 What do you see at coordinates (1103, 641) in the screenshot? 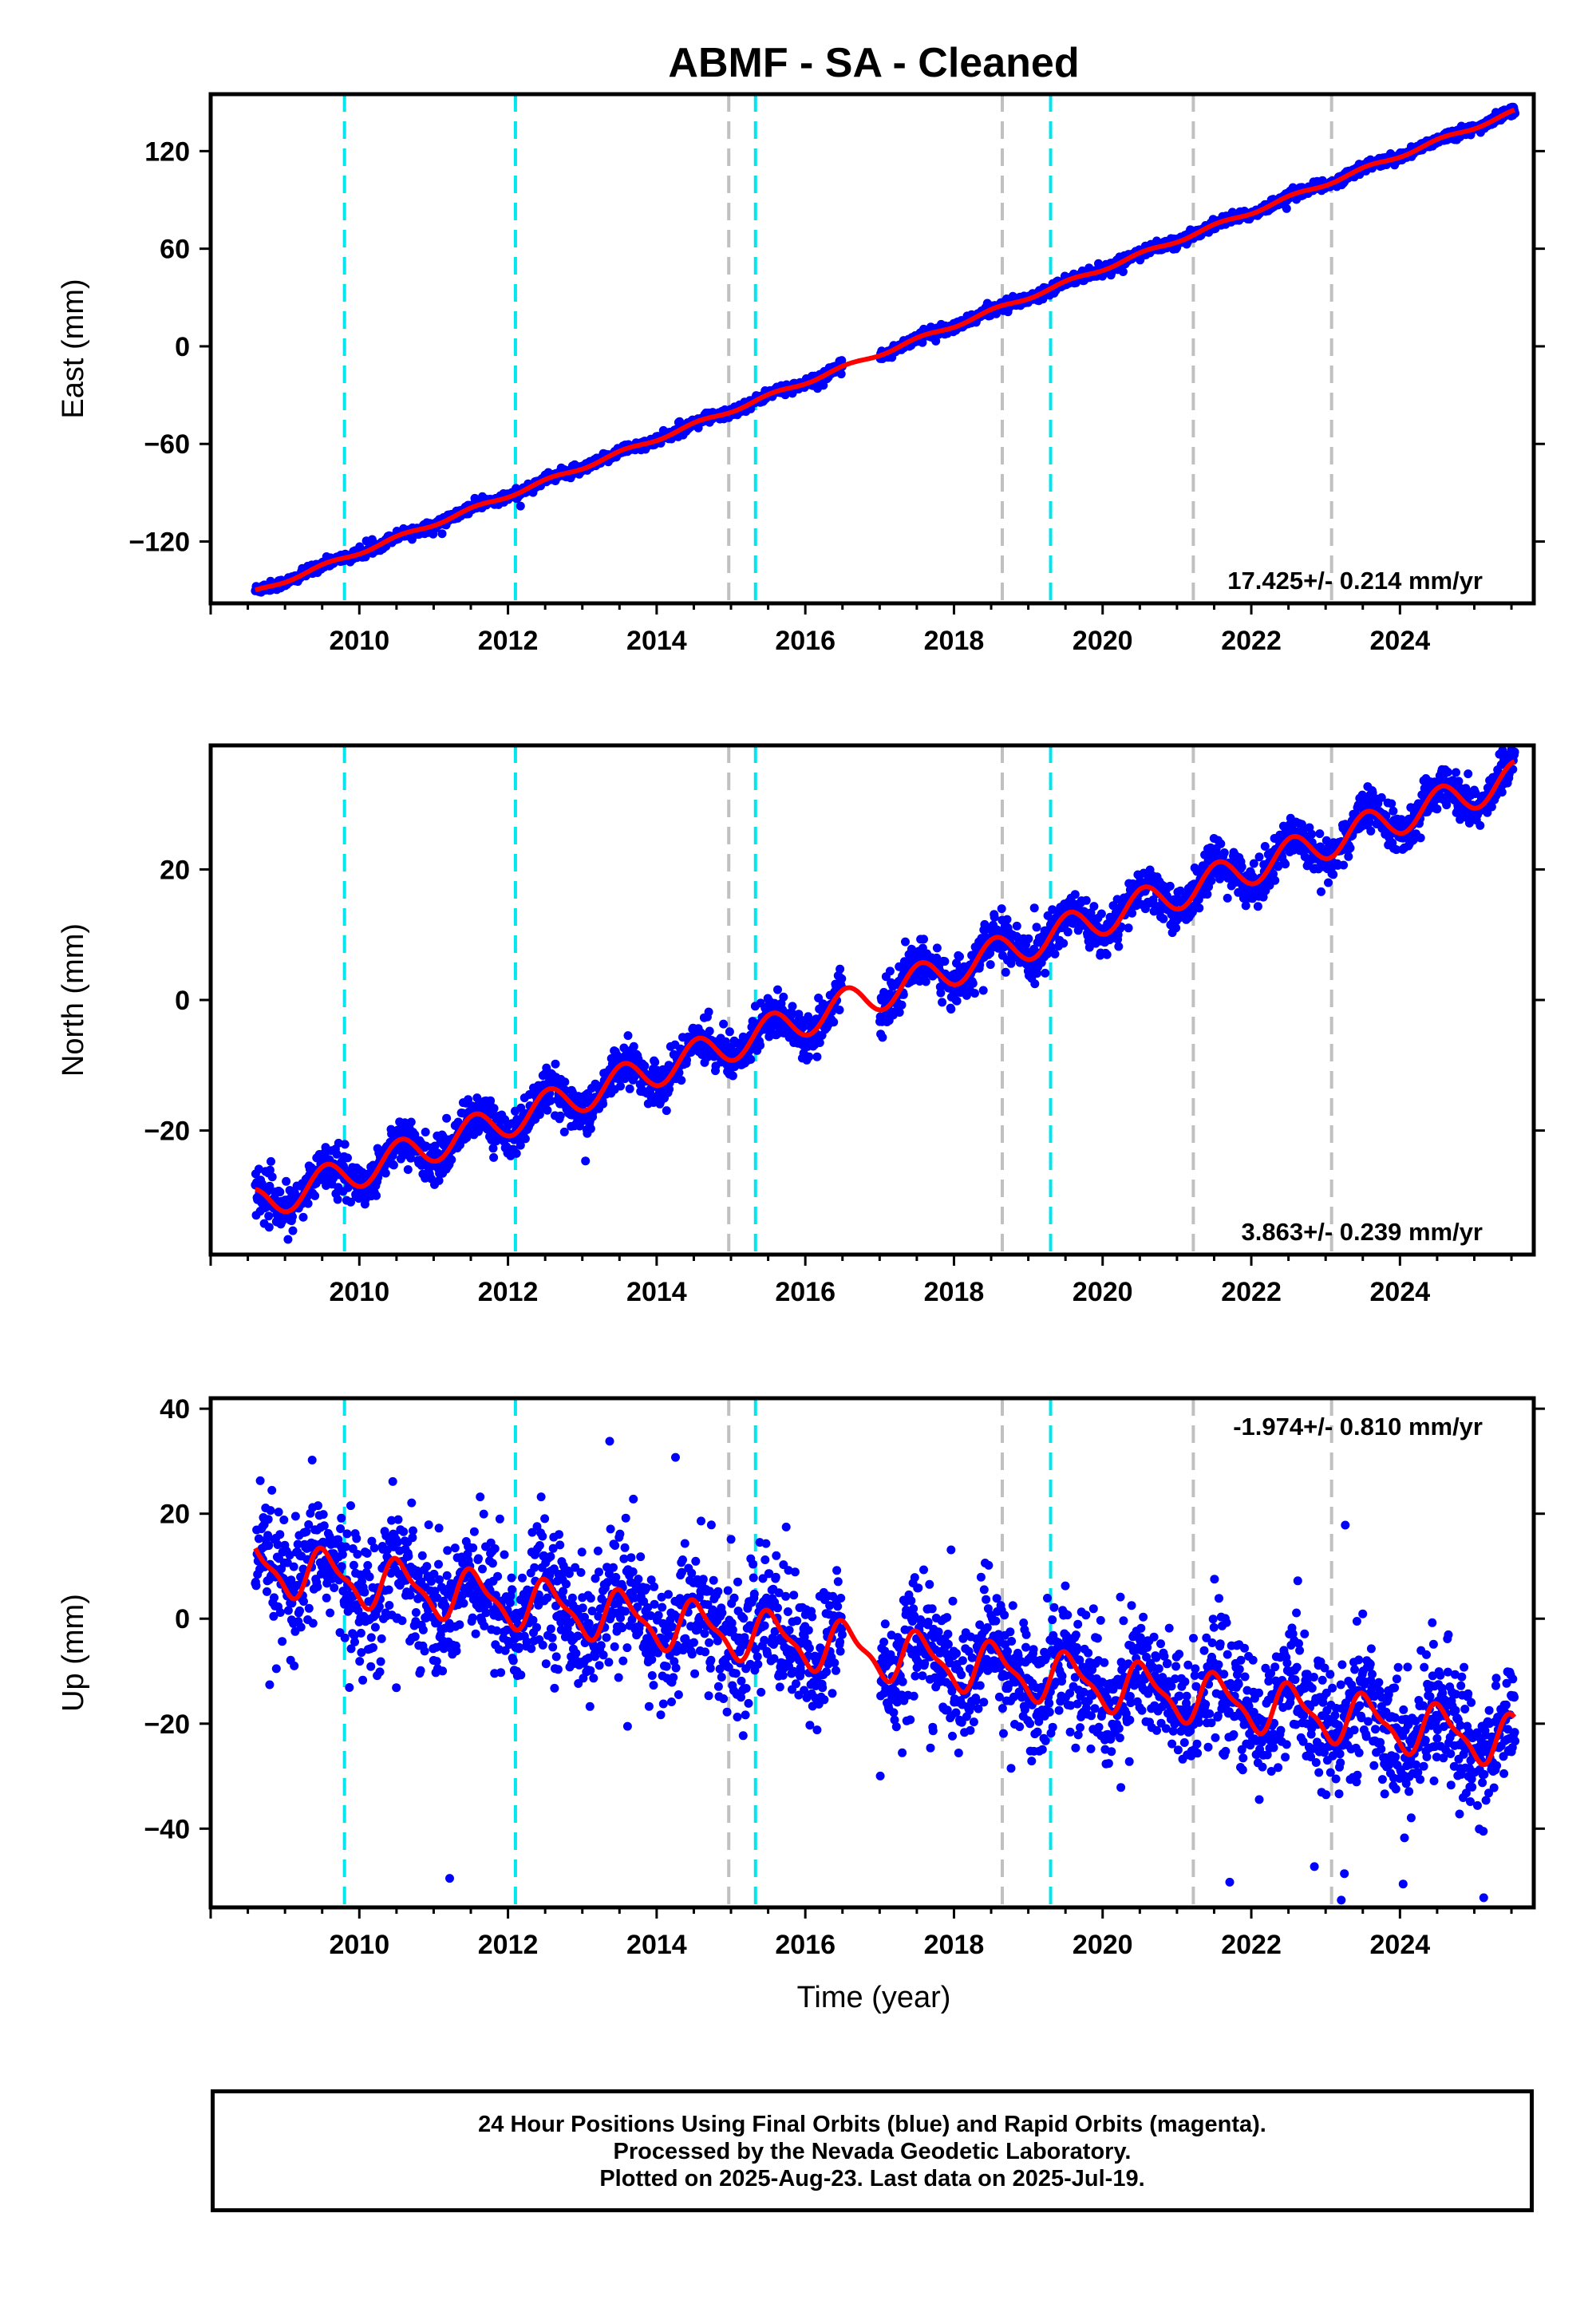
I see `x-tick-label: 2020` at bounding box center [1103, 641].